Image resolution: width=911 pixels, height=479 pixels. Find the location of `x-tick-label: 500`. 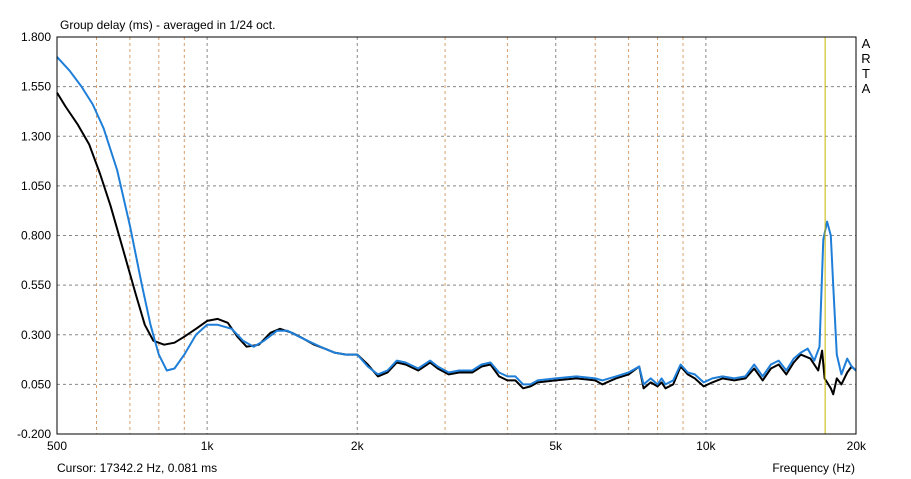

x-tick-label: 500 is located at coordinates (57, 446).